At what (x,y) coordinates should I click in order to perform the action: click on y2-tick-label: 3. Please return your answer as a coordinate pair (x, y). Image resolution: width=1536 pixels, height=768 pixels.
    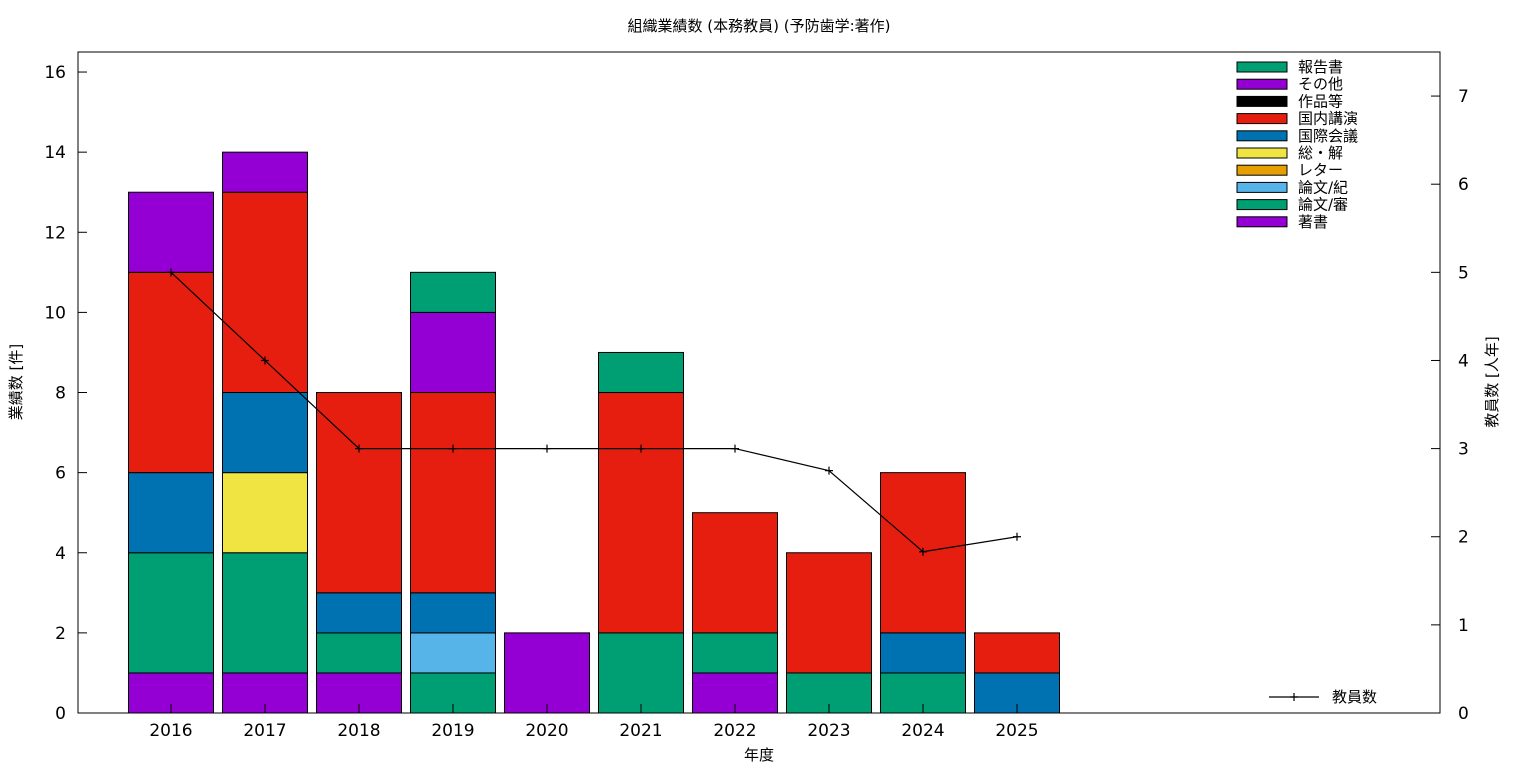
    Looking at the image, I should click on (1463, 450).